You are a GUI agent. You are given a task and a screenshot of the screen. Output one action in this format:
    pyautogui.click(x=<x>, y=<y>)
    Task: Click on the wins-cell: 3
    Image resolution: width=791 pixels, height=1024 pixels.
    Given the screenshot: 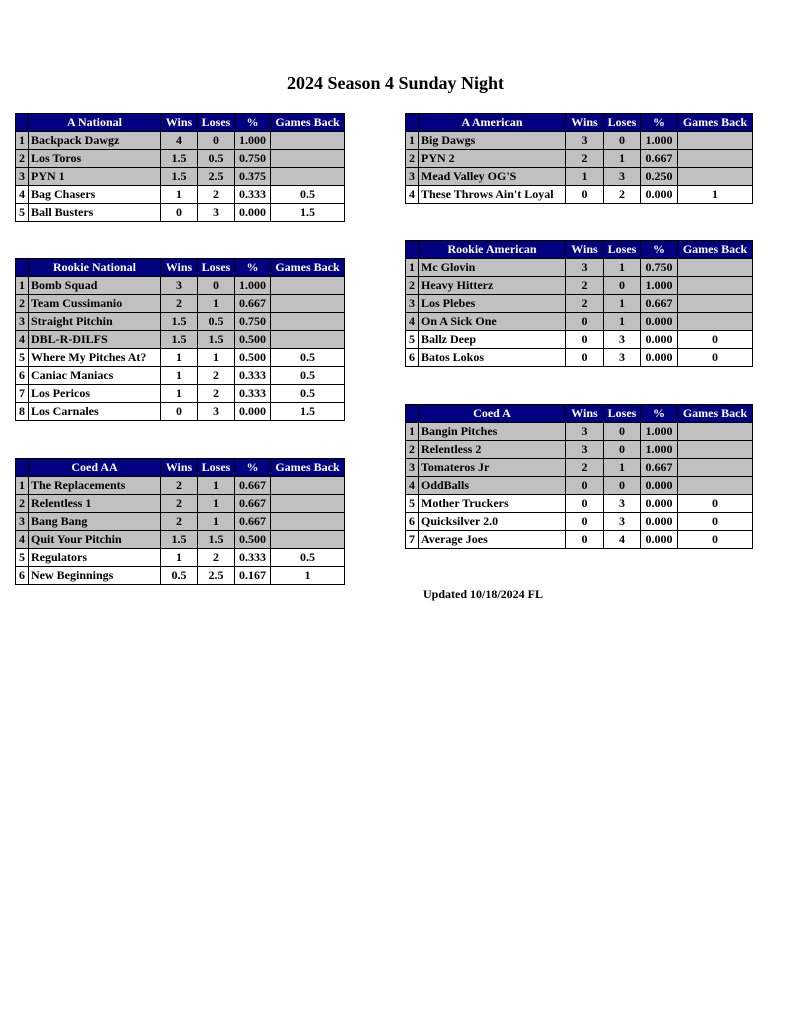 What is the action you would take?
    pyautogui.click(x=584, y=267)
    